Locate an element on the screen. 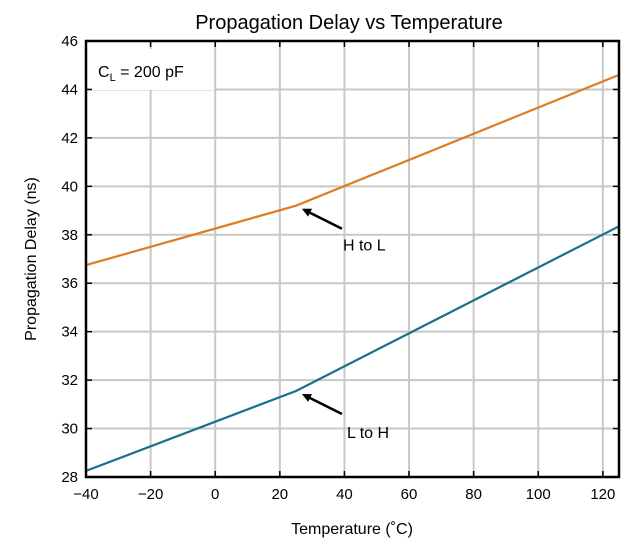 The height and width of the screenshot is (544, 637). y-tick-label: 44 is located at coordinates (69, 89).